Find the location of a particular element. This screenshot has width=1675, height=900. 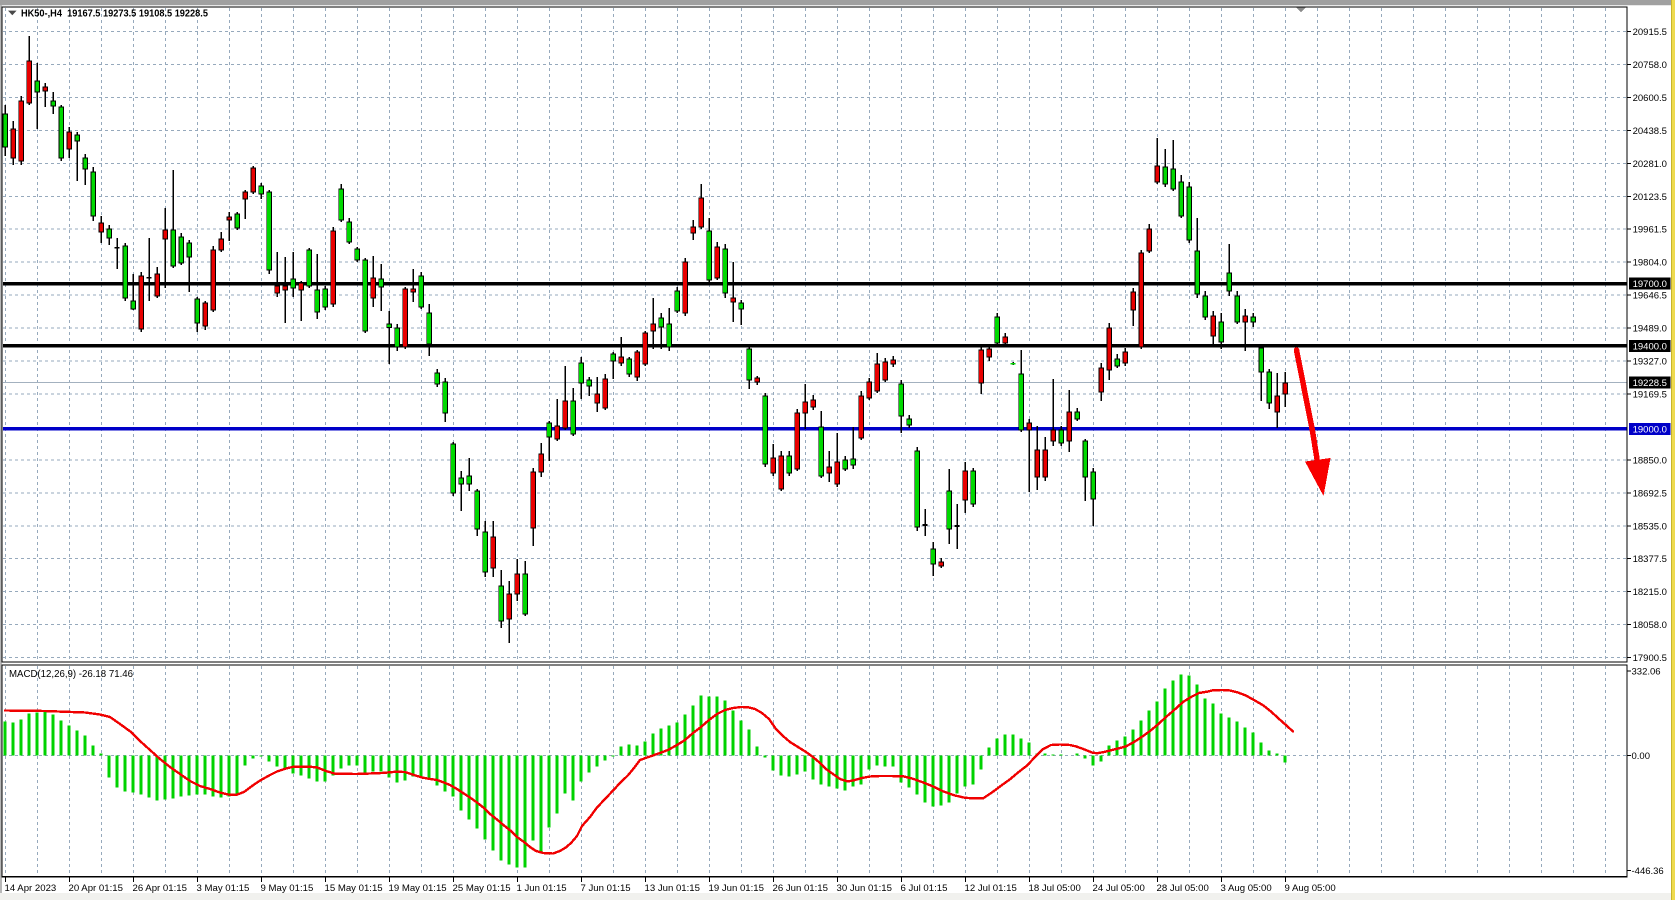

svg-text:HK50-,H4 19167.5 19273.5 1910: HK50-,H4 19167.5 19273.5 19108.5 19228.5 is located at coordinates (114, 13).